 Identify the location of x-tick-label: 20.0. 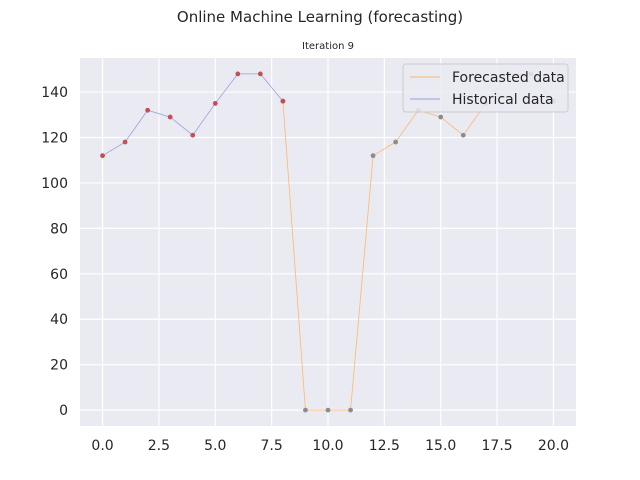
(553, 446).